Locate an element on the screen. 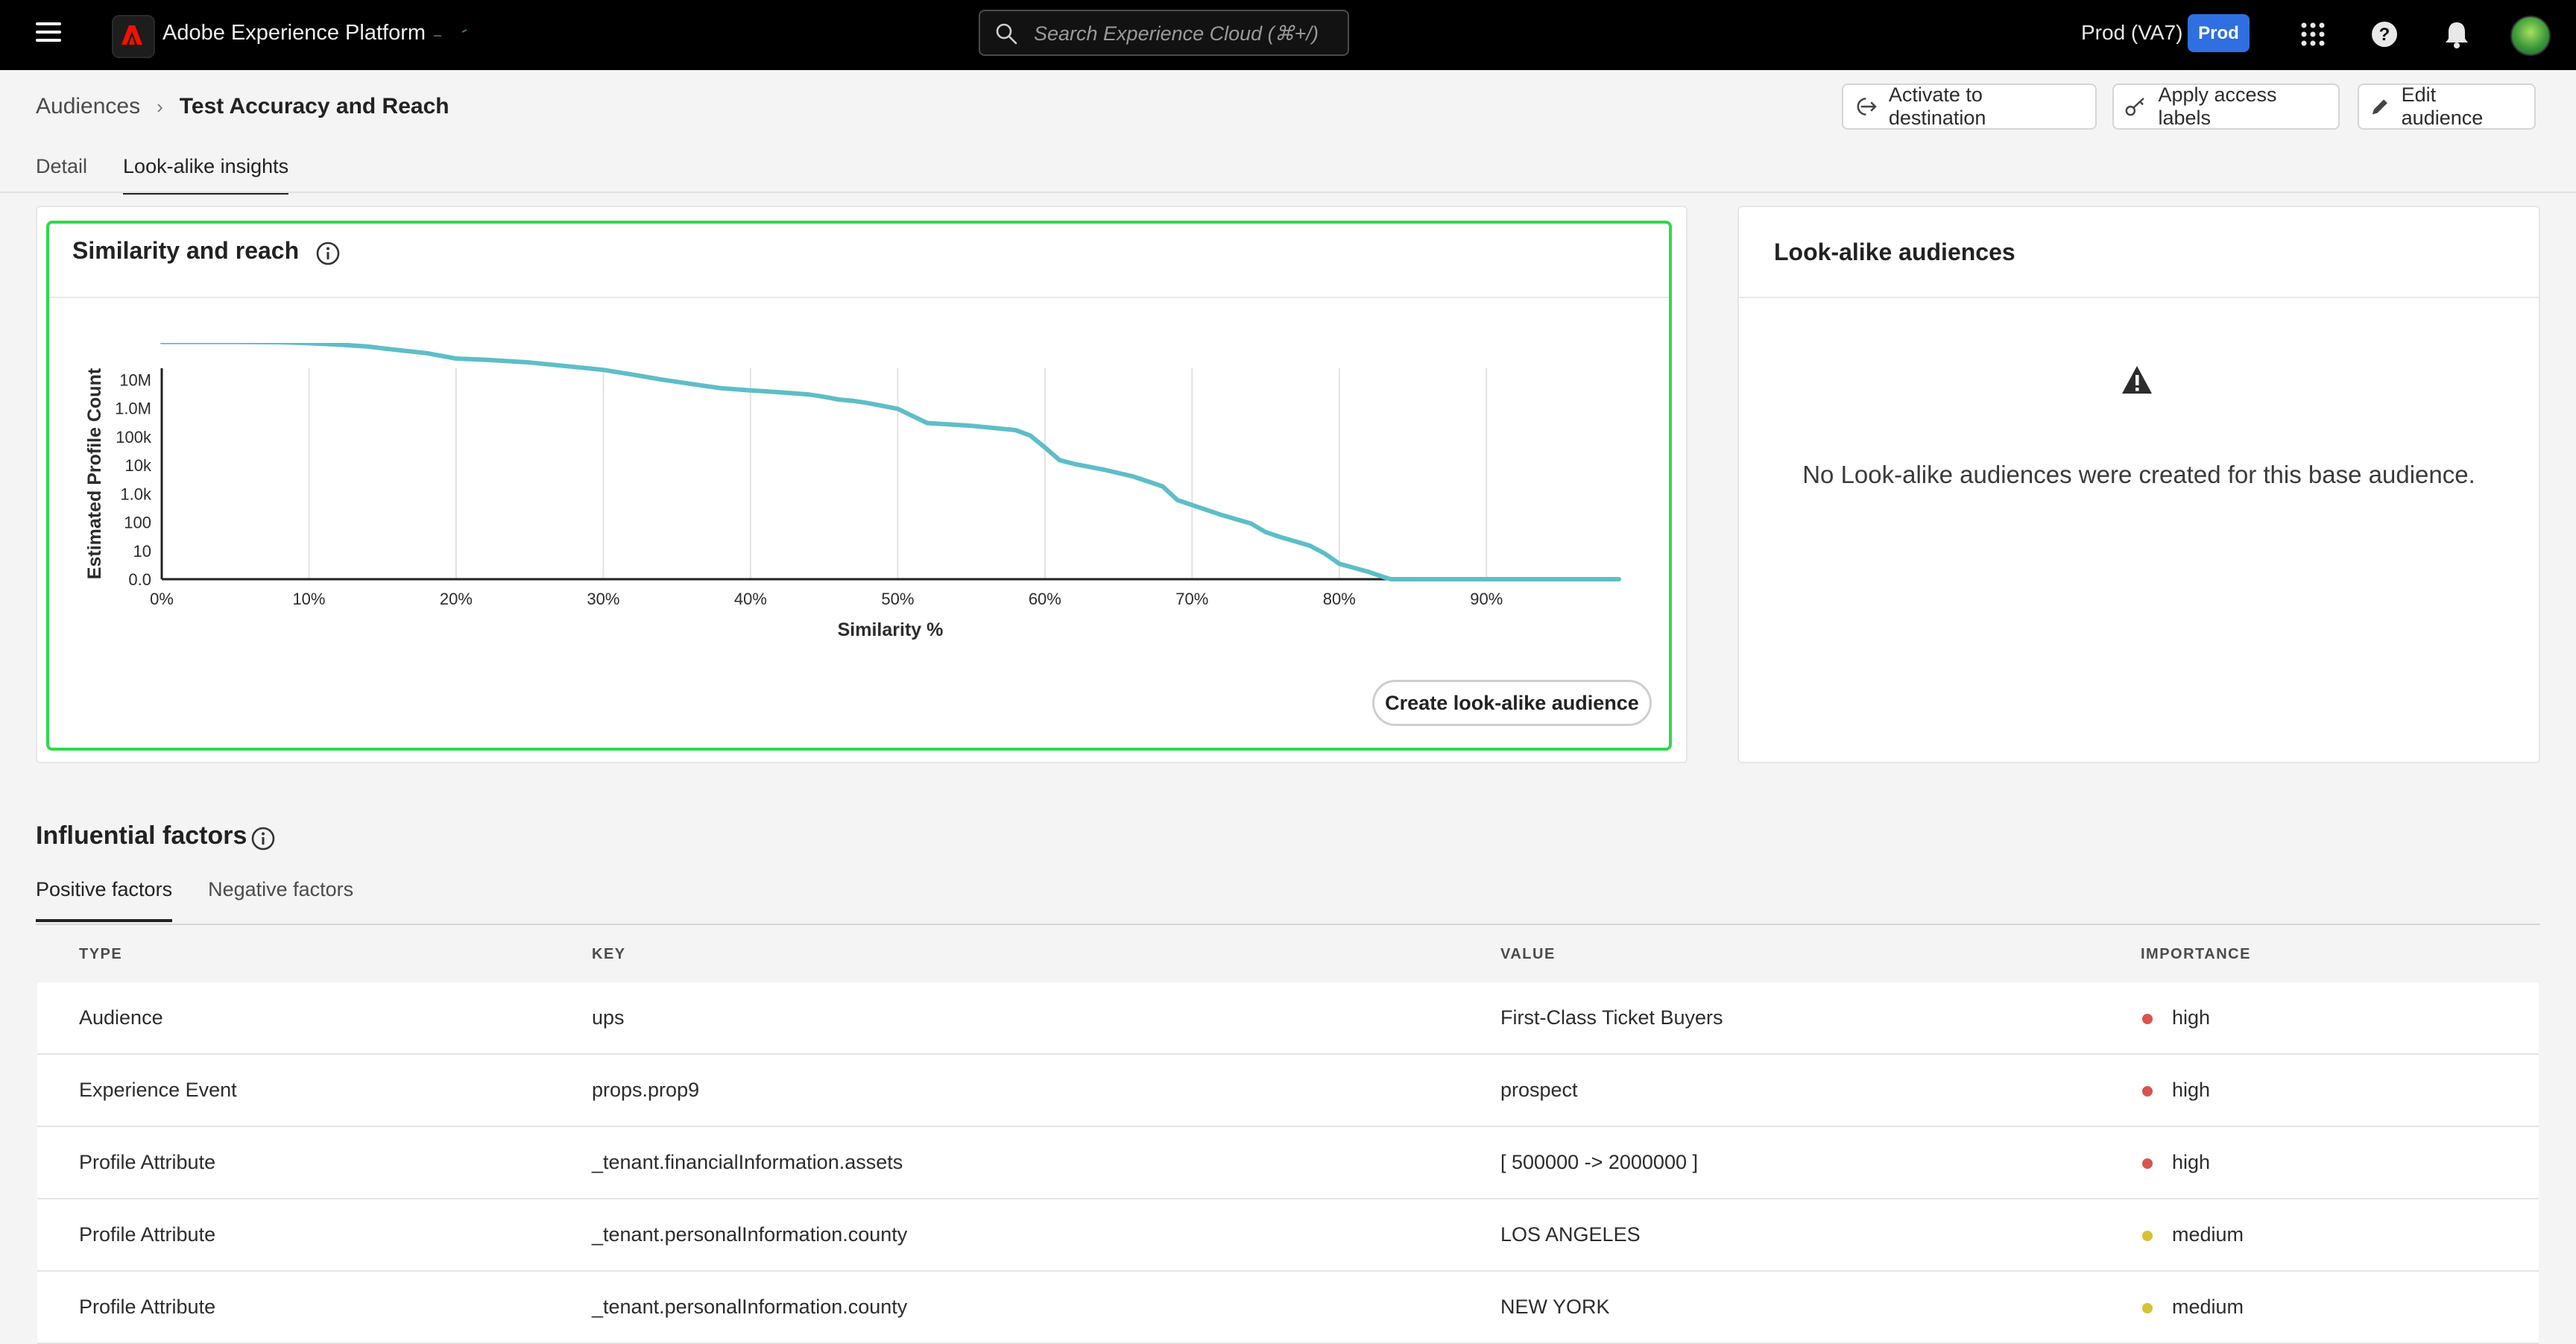 This screenshot has height=1344, width=2576. edit-audience-button: Edit audience is located at coordinates (2447, 107).